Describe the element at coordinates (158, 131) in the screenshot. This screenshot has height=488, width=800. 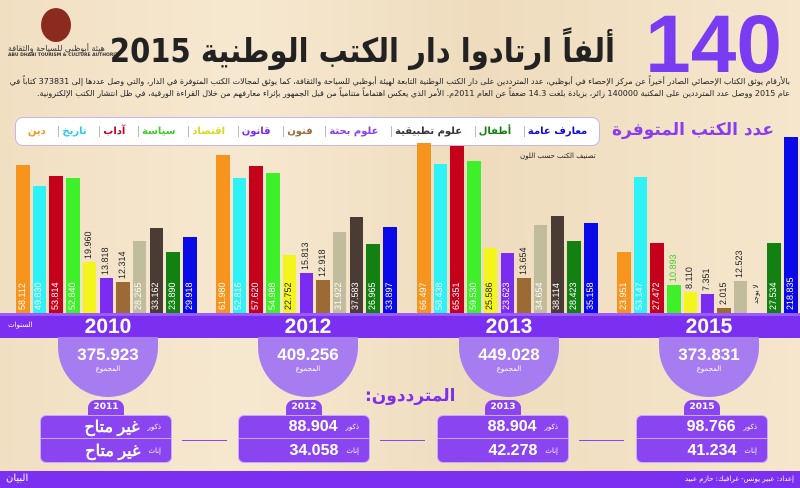
I see `legend-item: سياسة` at that location.